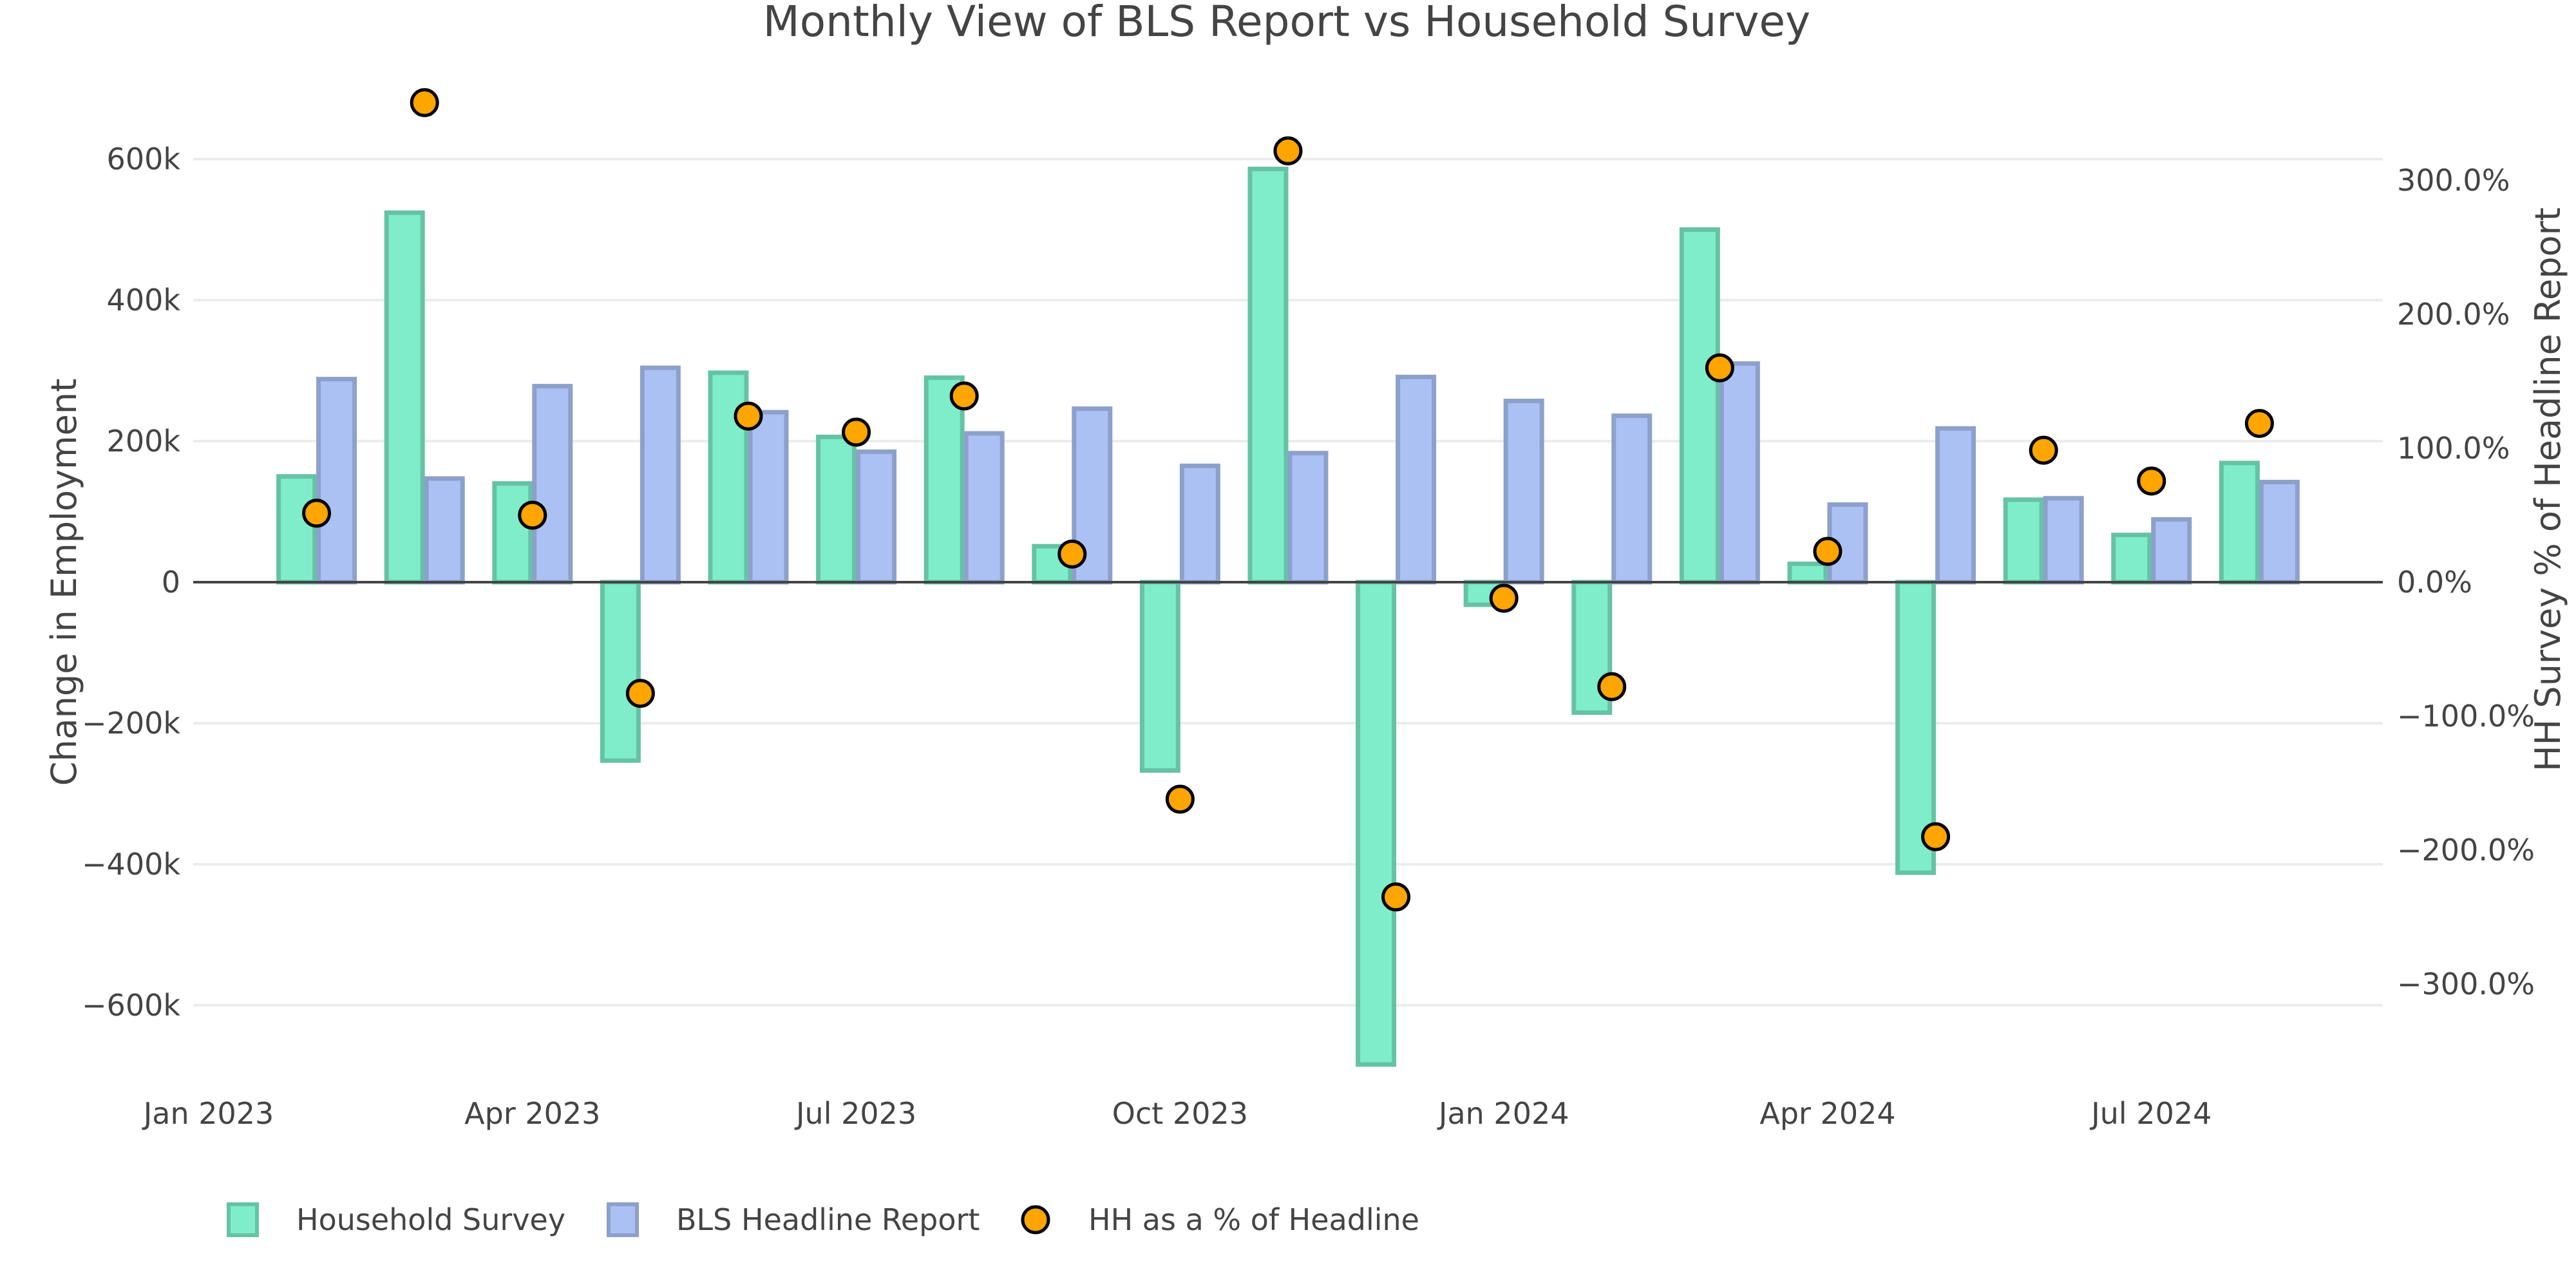  Describe the element at coordinates (243, 1220) in the screenshot. I see `legend-swatch-household-survey` at that location.